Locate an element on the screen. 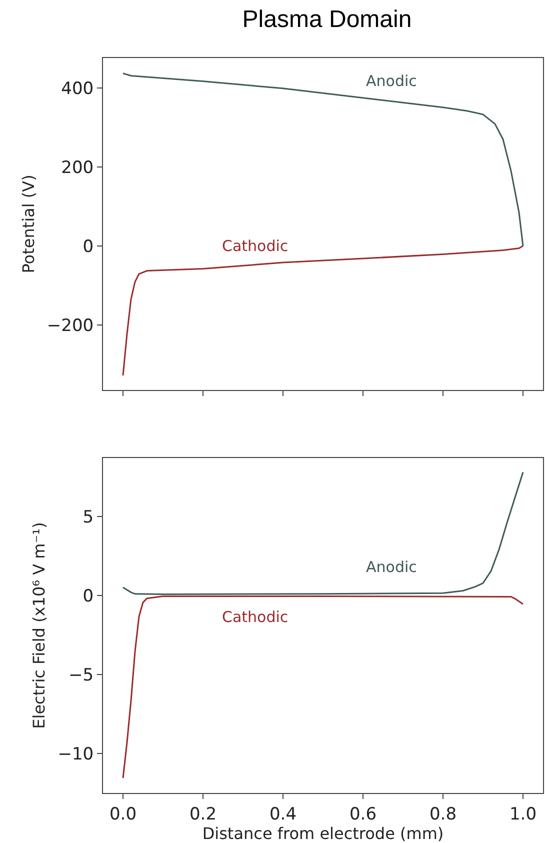 The width and height of the screenshot is (545, 843). y-tick-label: 5 is located at coordinates (88, 517).